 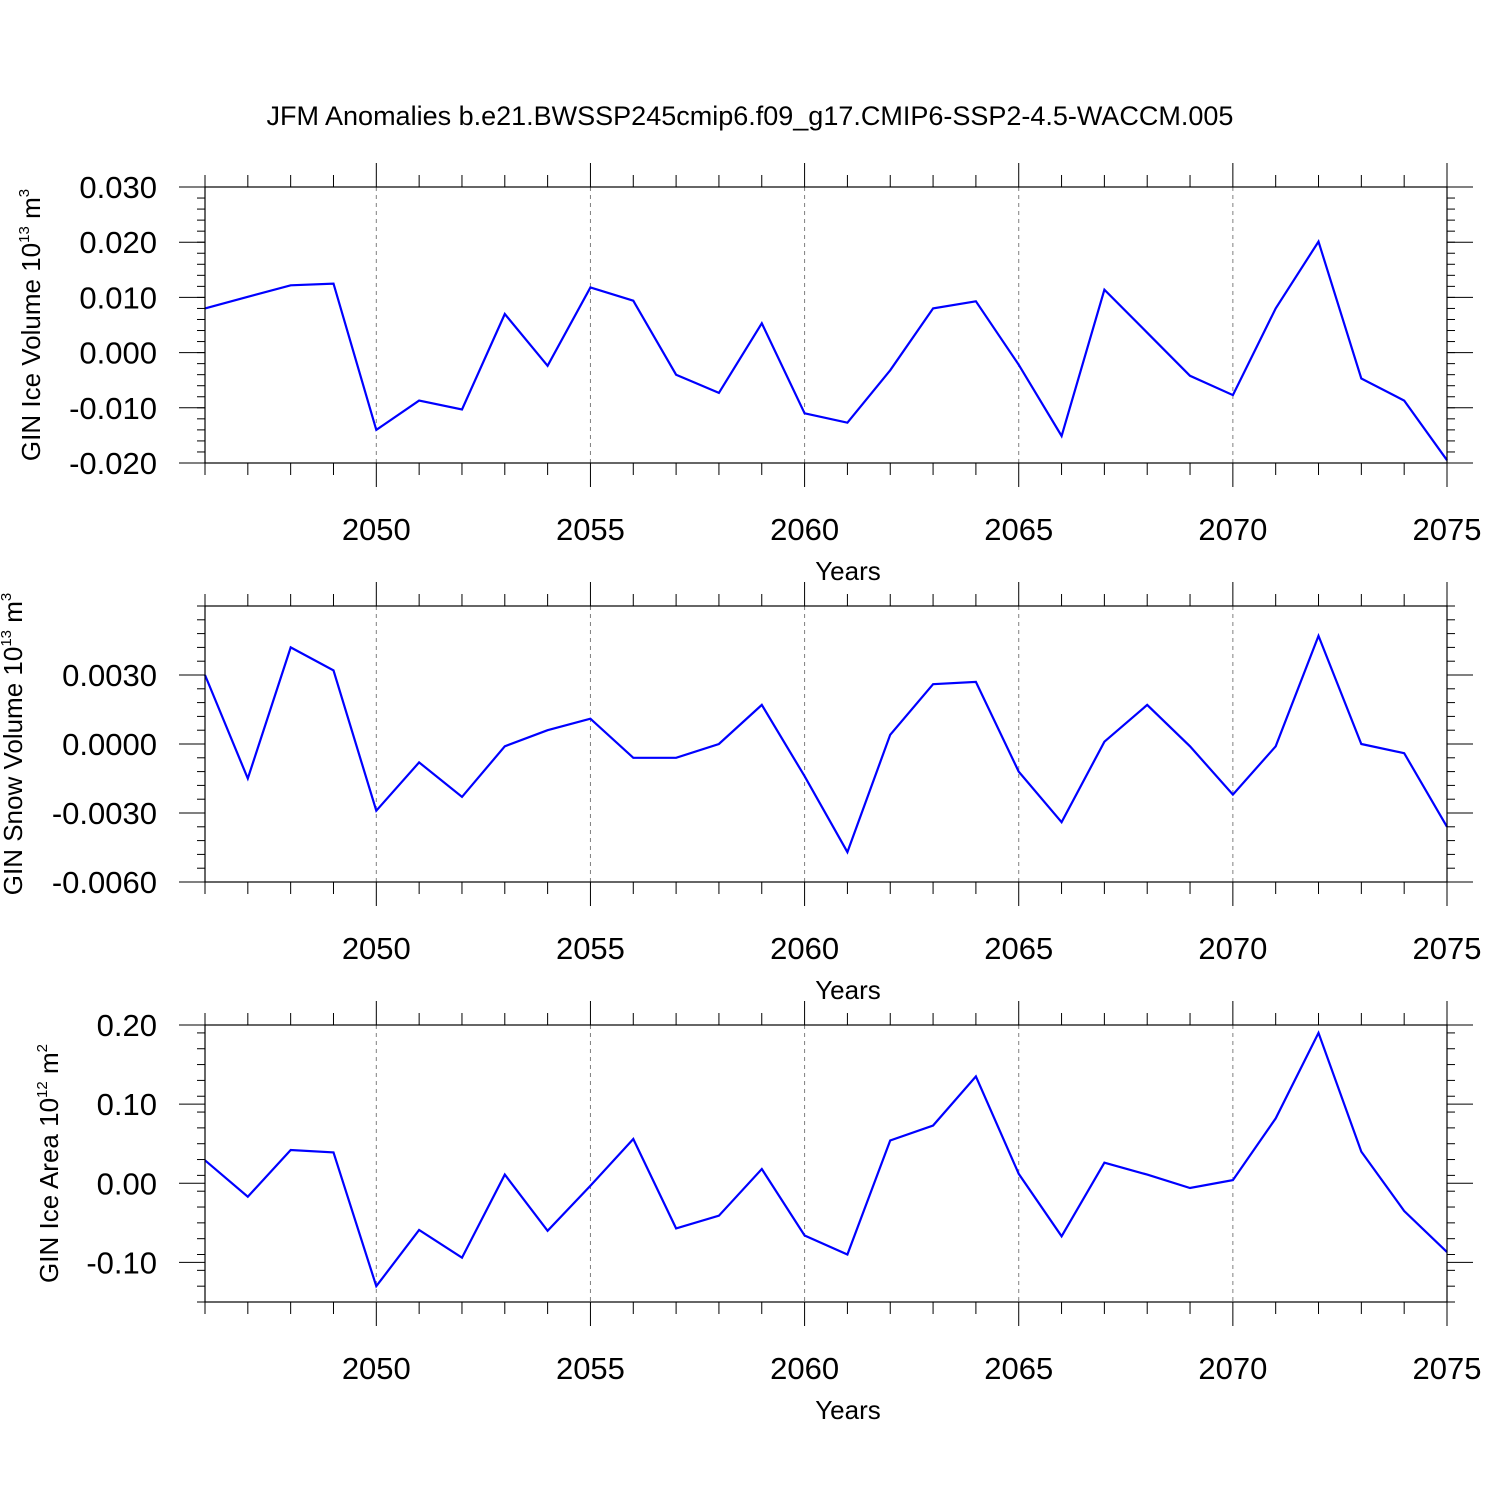 I want to click on y-tick-label: 0.030, so click(x=118, y=187).